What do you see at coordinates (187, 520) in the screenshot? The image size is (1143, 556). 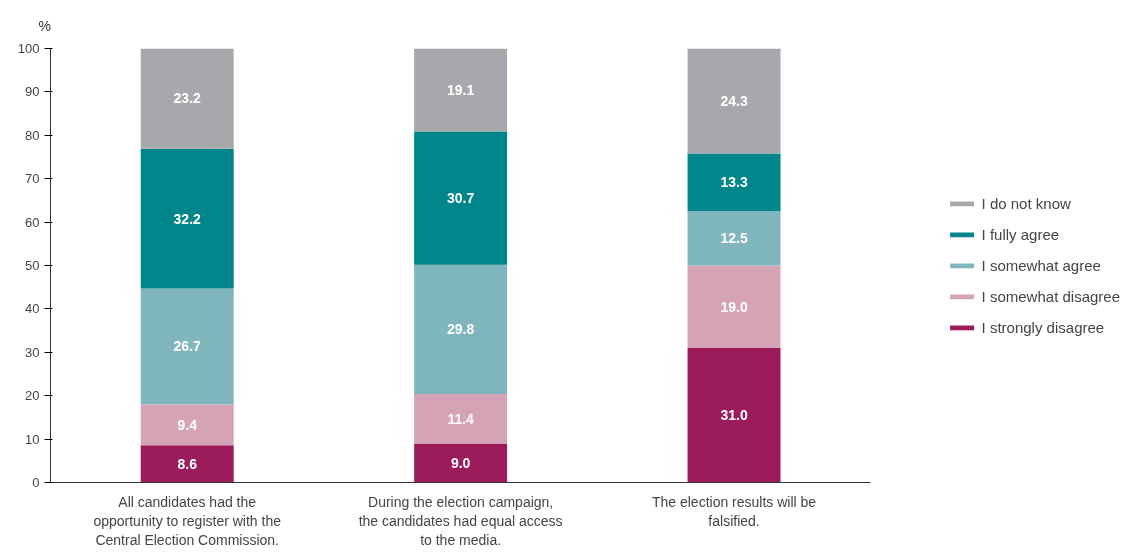 I see `x-tick-label: All candidates had the opportunity to register with the Central Election Commission.` at bounding box center [187, 520].